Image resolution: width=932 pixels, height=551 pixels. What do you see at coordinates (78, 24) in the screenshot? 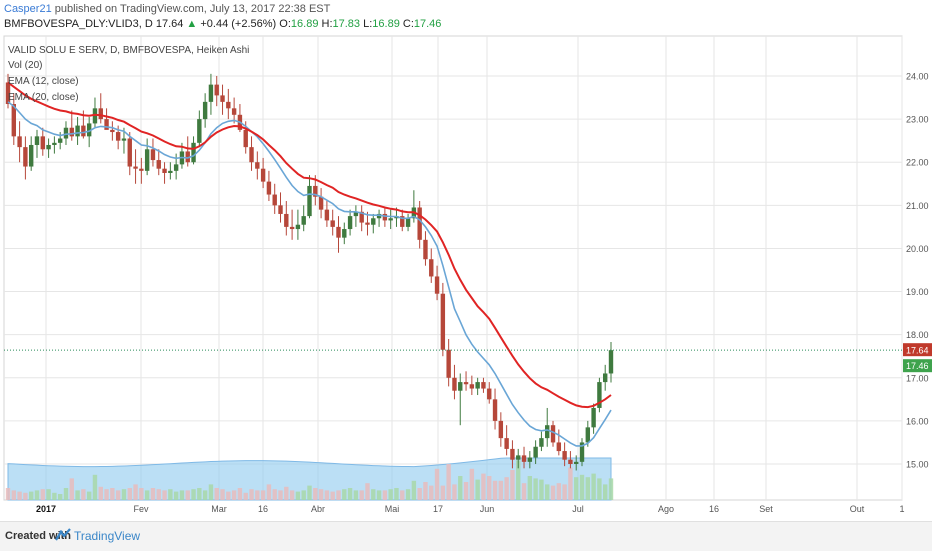
I see `symbol-name: BMFBOVESPA_DLY:VLID3, D` at bounding box center [78, 24].